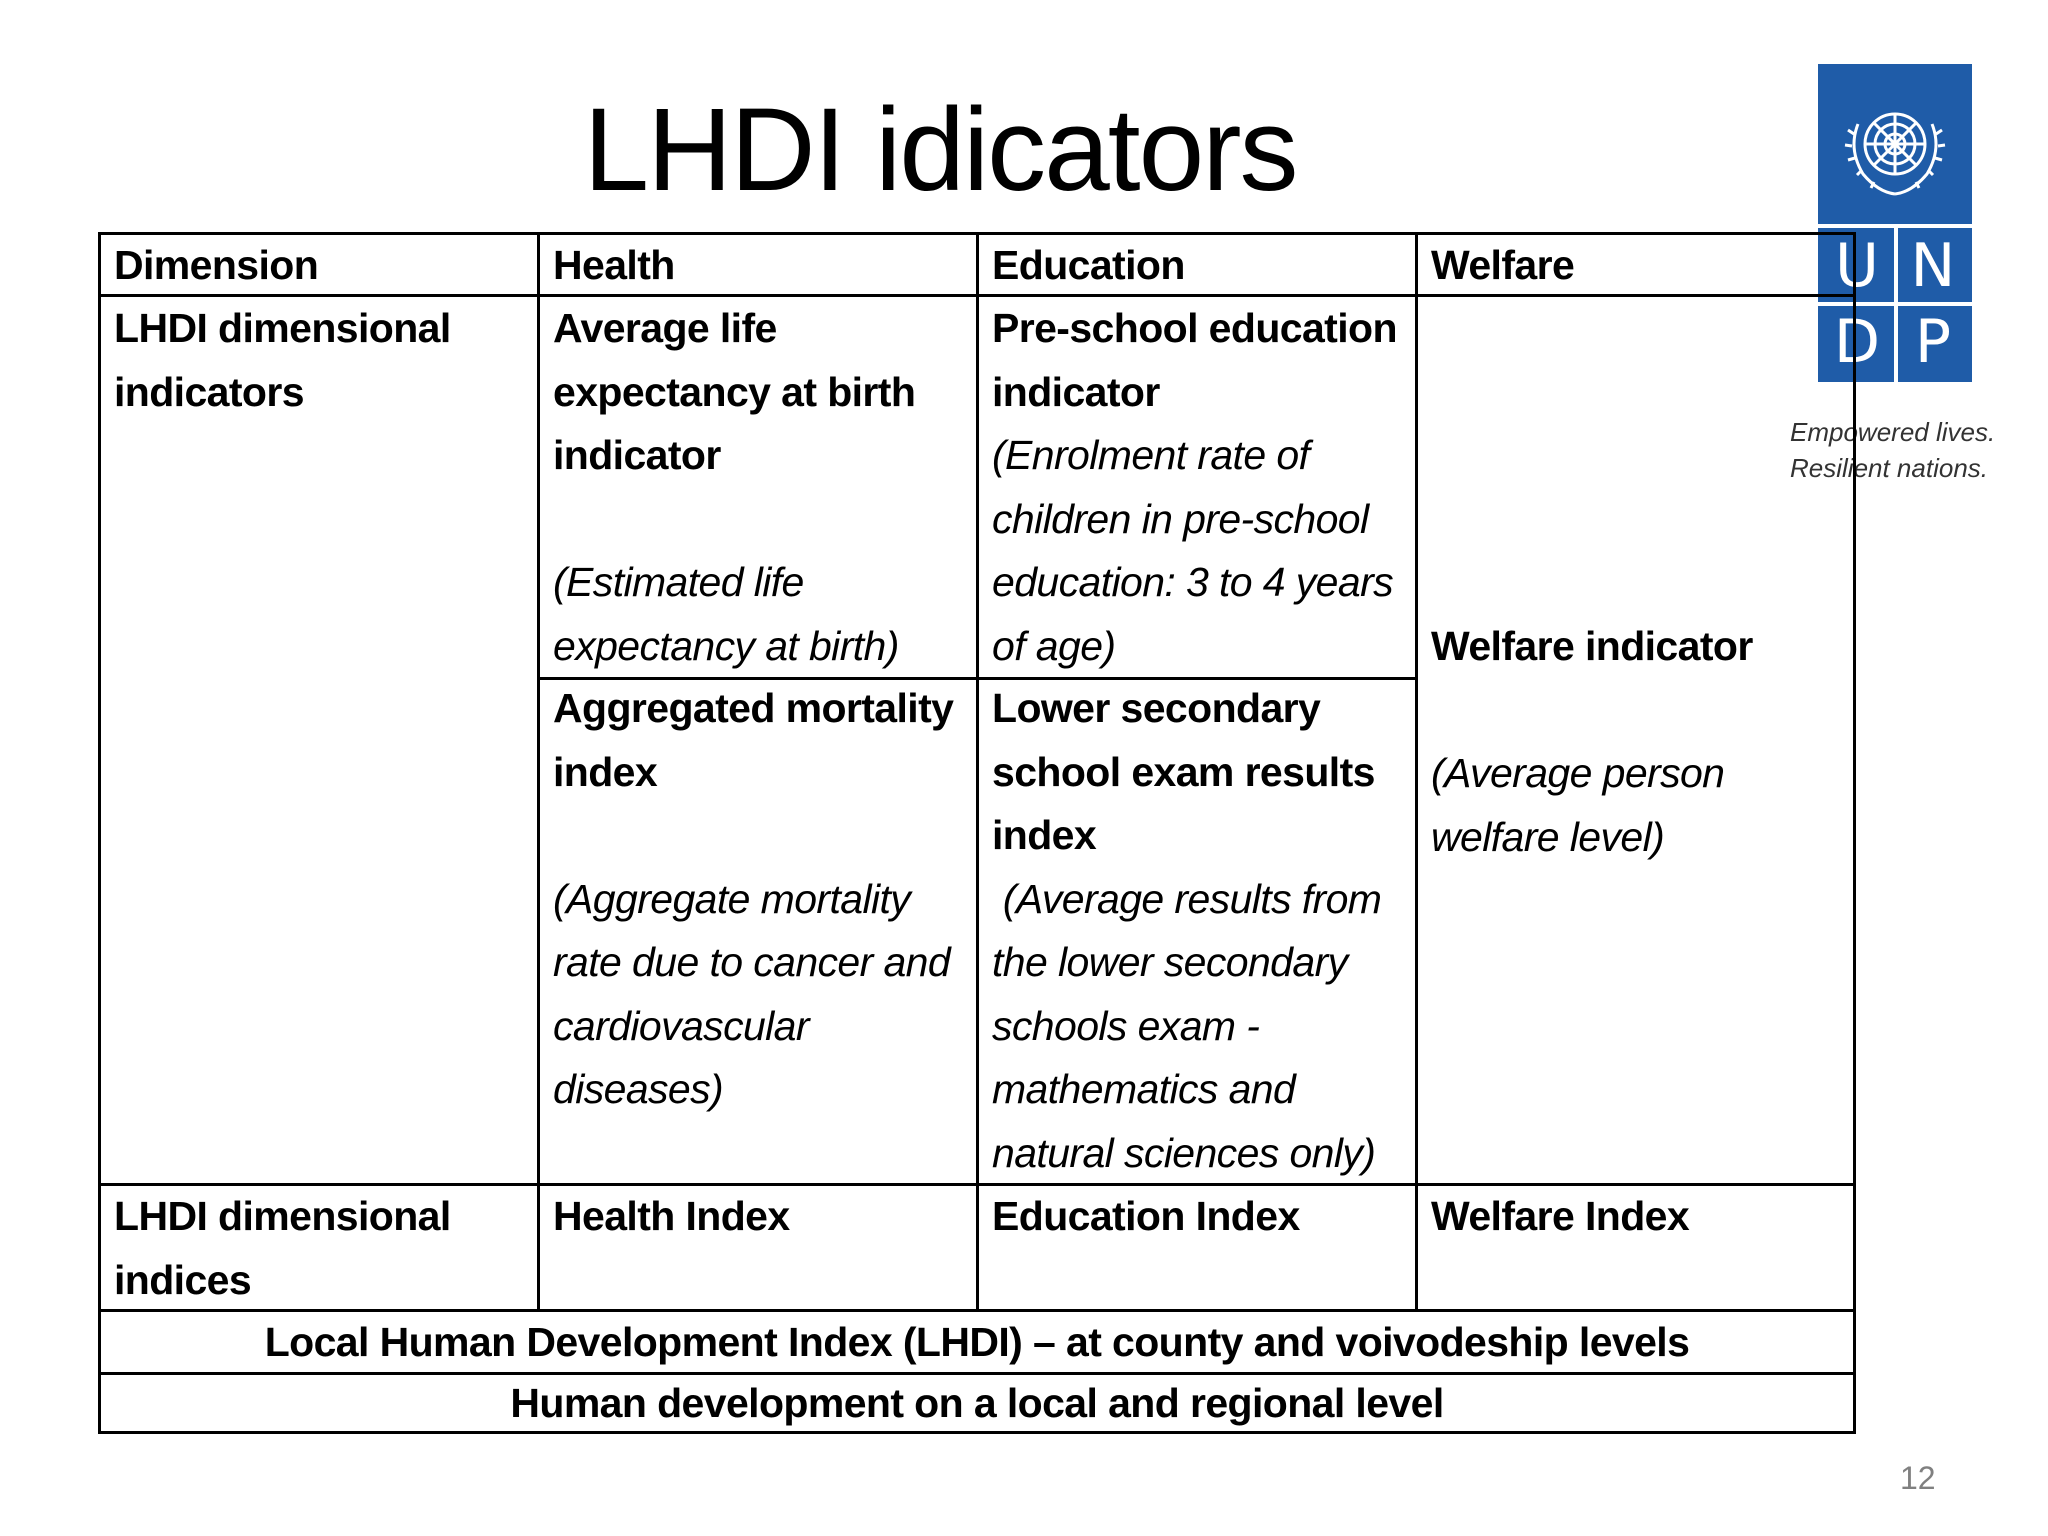  Describe the element at coordinates (1895, 154) in the screenshot. I see `un-emblem-icon` at that location.